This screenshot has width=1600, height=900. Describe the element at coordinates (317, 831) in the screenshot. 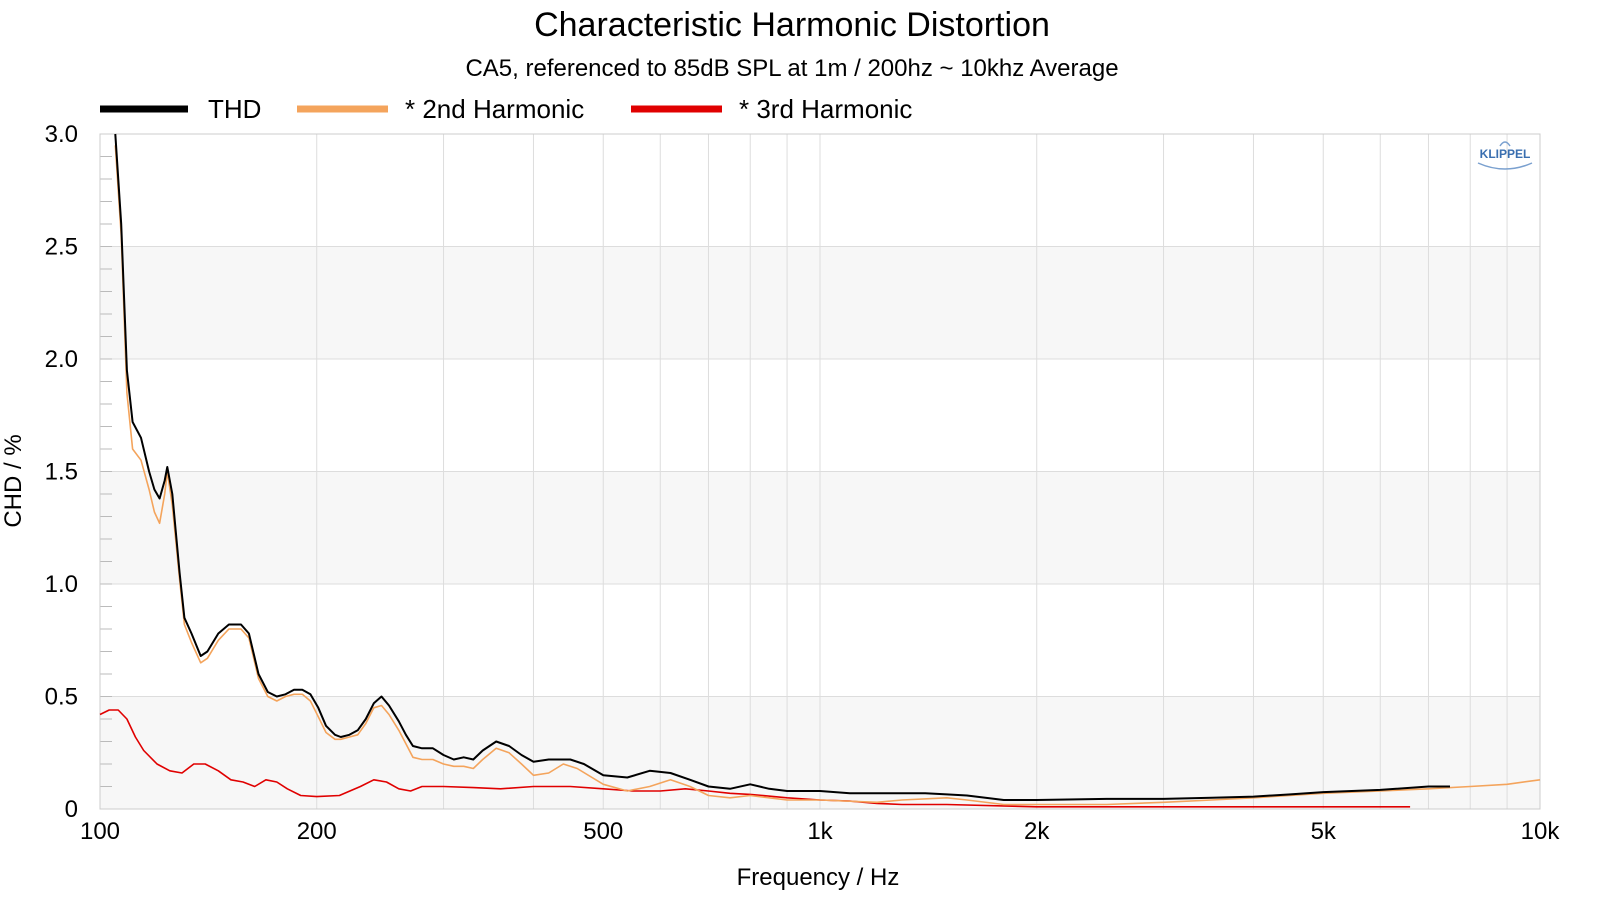

I see `x-tick-label: 200` at that location.